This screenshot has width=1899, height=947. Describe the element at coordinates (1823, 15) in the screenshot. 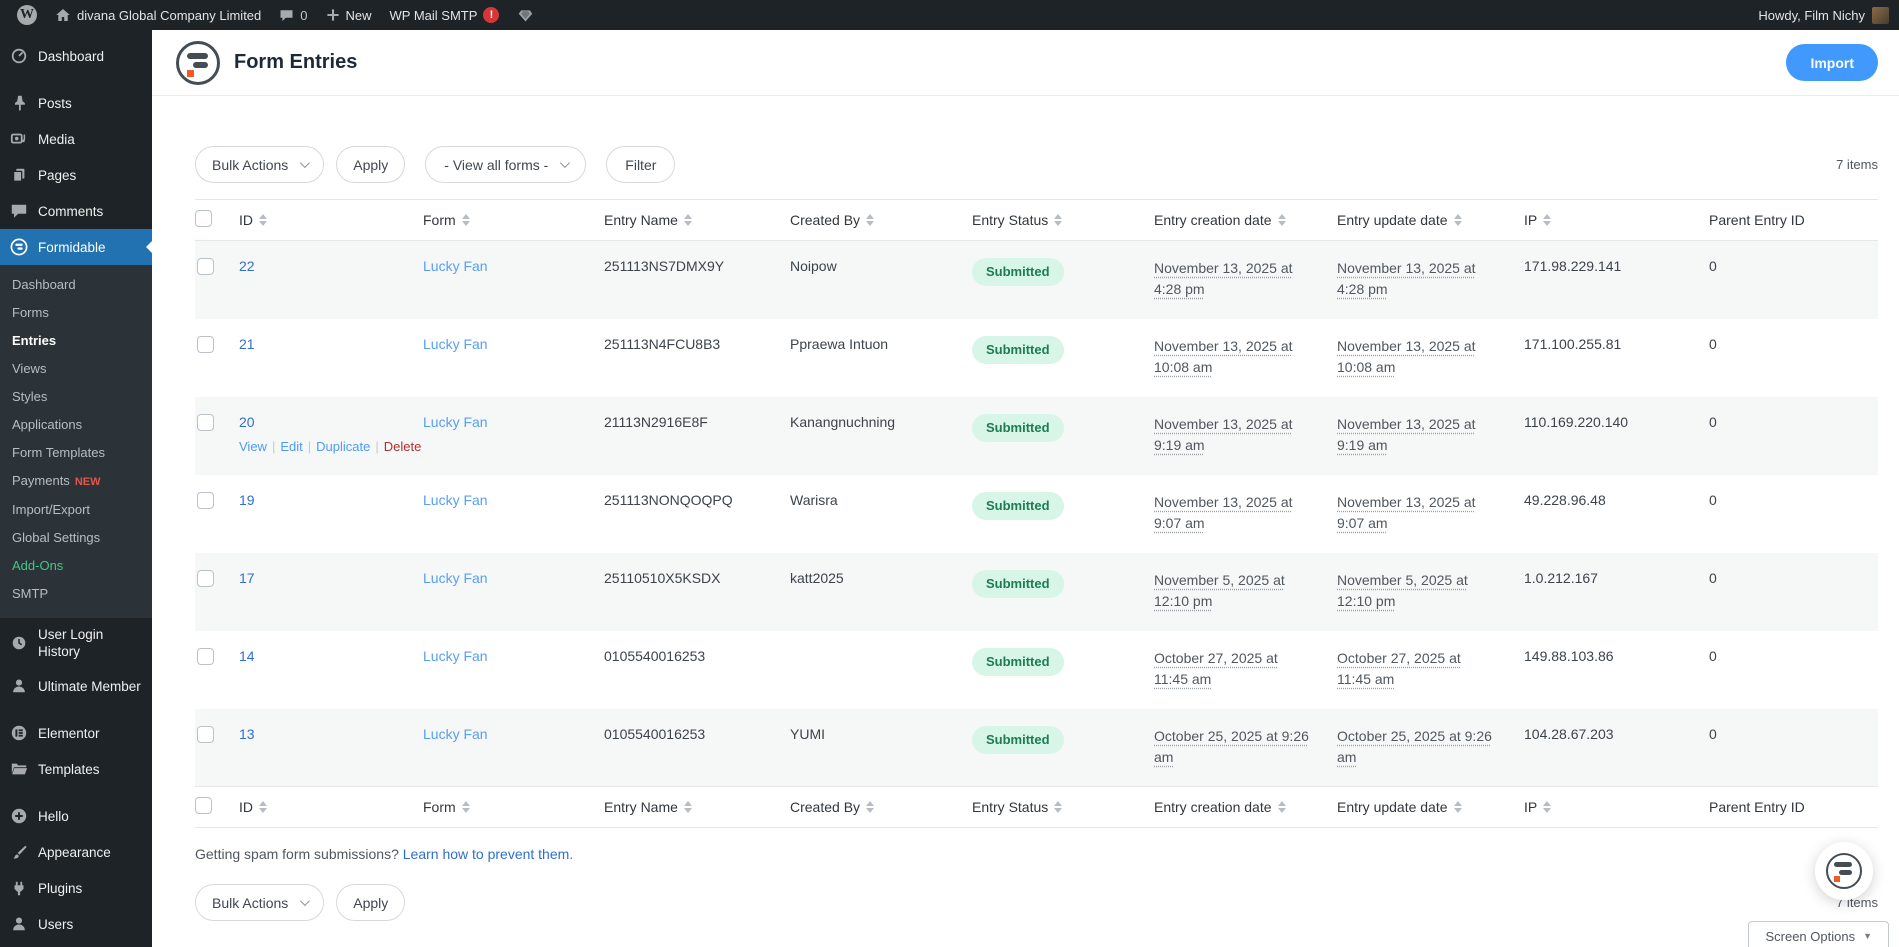

I see `account-menu: Howdy, Film Nichy` at that location.